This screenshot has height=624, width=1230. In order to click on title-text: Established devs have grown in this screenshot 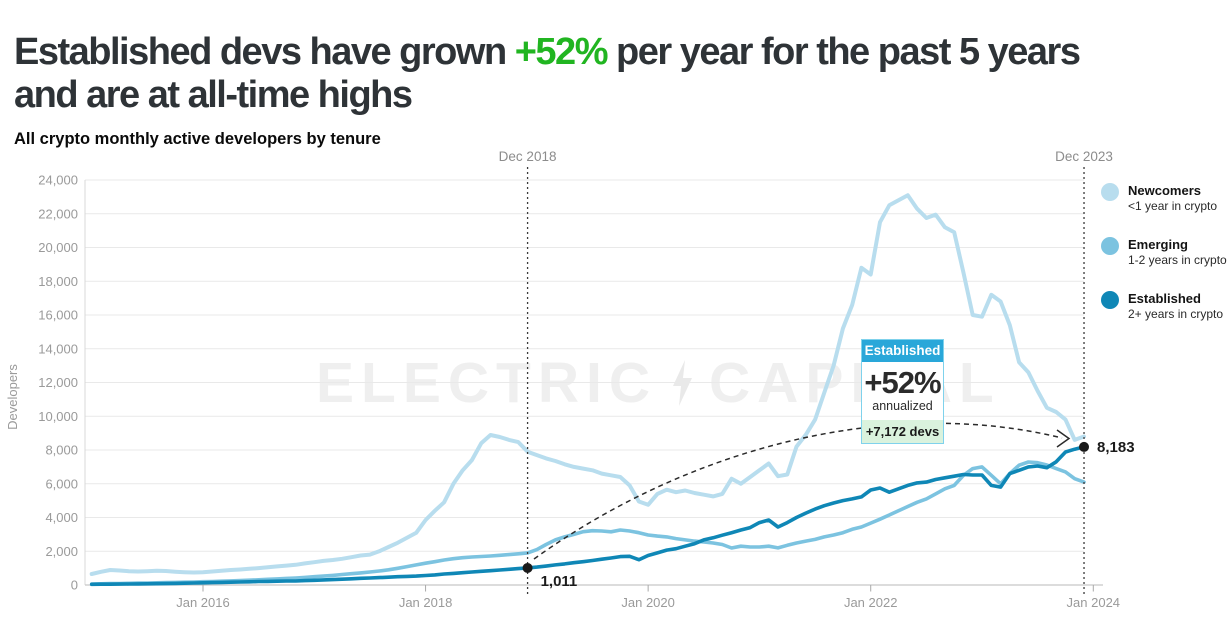, I will do `click(264, 52)`.